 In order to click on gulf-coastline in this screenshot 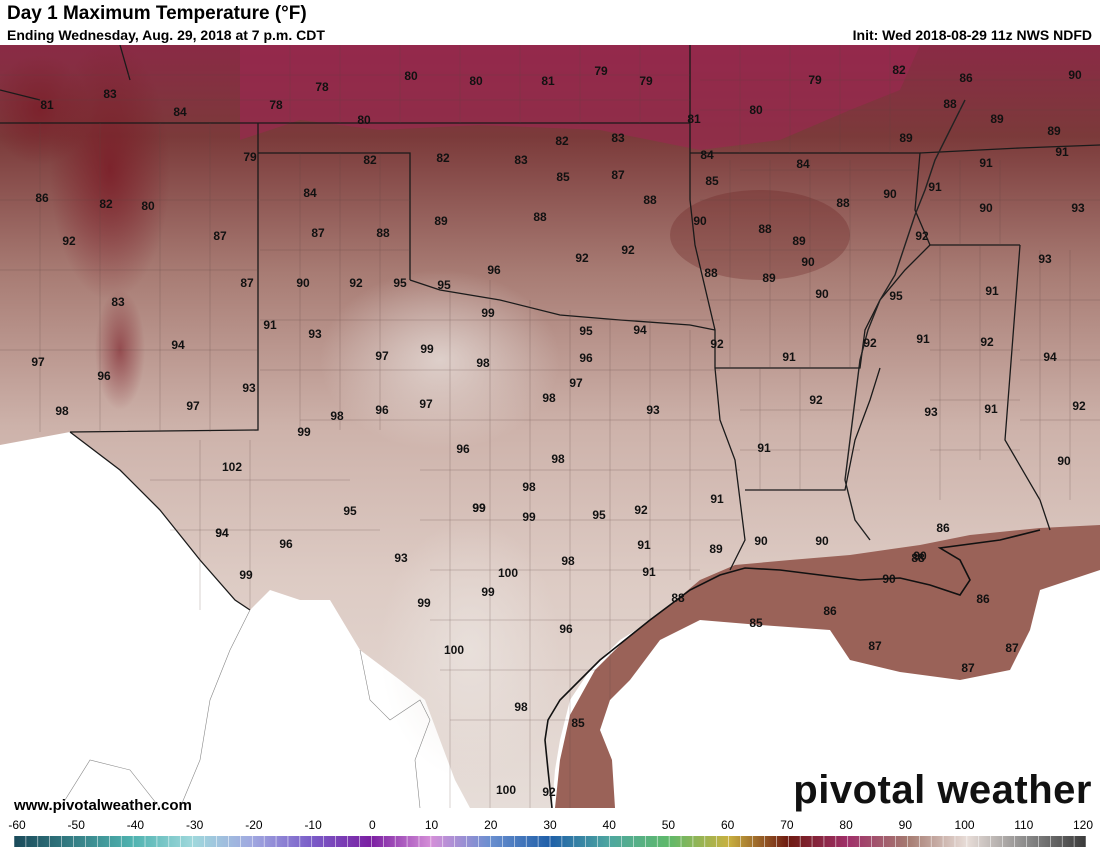, I will do `click(792, 668)`.